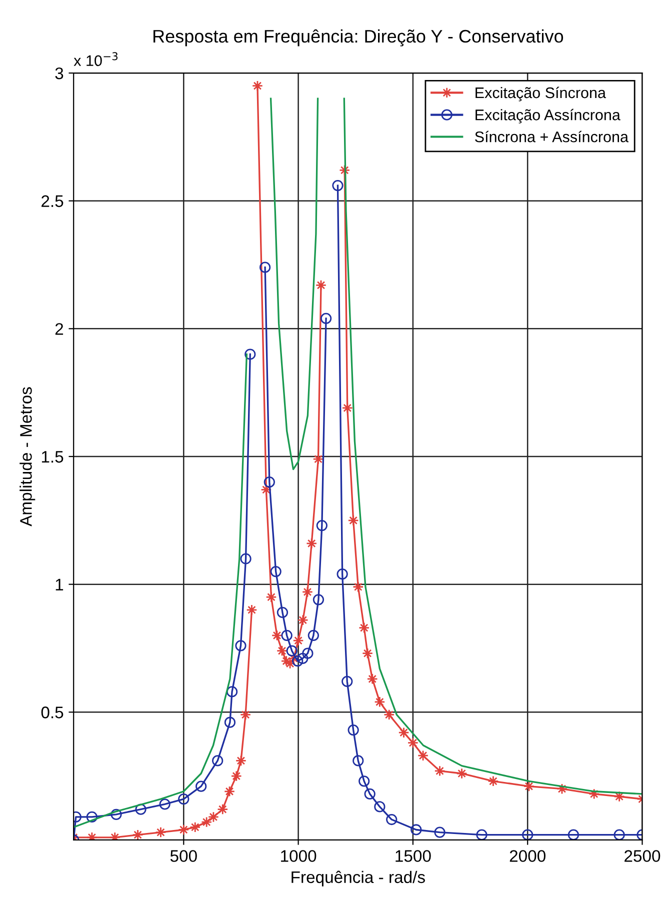  I want to click on x-tick-label: 2500, so click(642, 856).